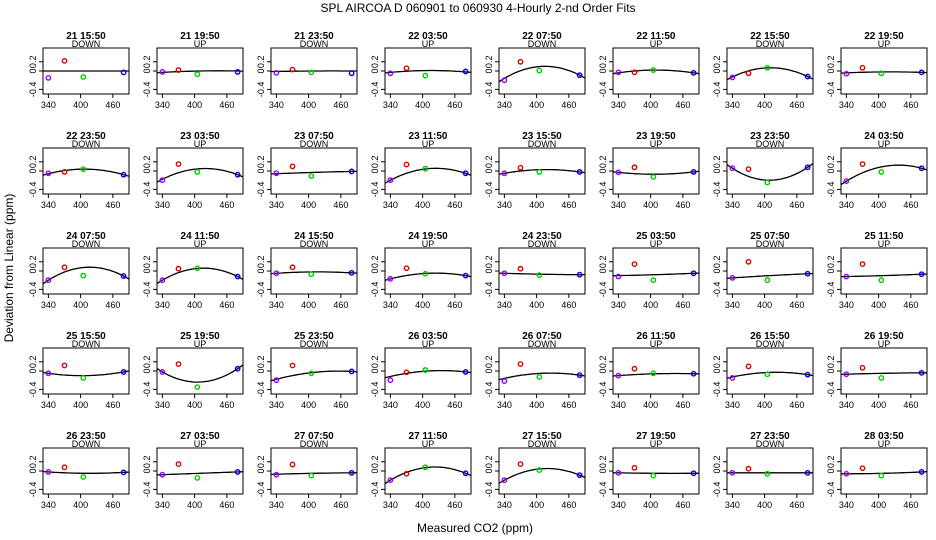 This screenshot has width=936, height=540. I want to click on panel-title: 27 23:50, so click(770, 436).